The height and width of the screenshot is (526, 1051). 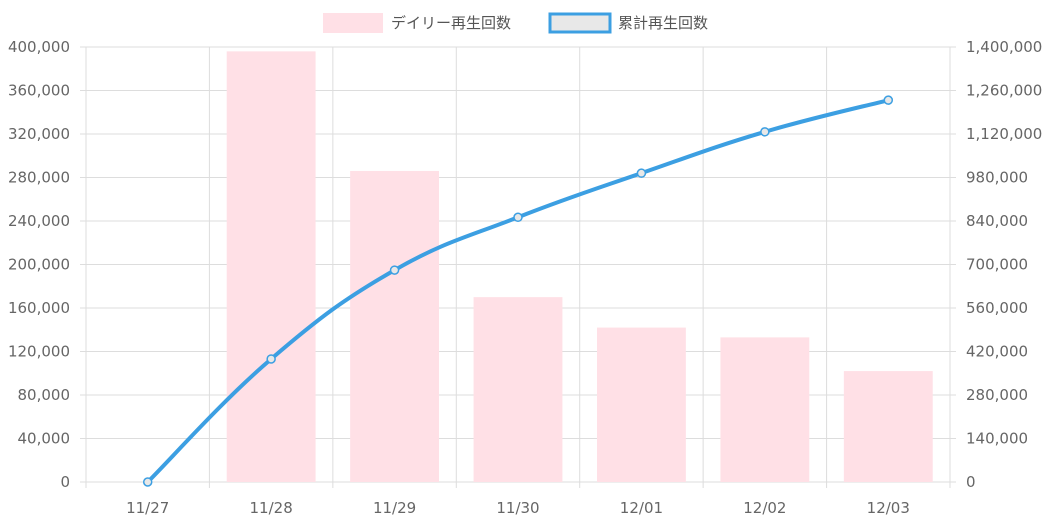 I want to click on left-axis-tick-label: 0, so click(x=65, y=482).